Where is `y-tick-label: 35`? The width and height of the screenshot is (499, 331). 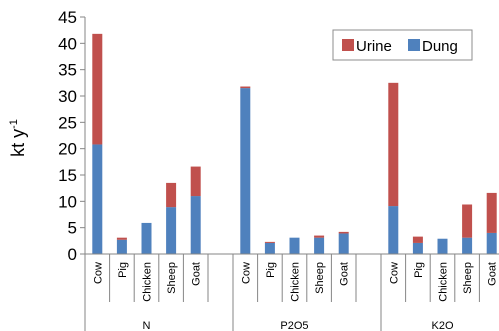
y-tick-label: 35 is located at coordinates (67, 70).